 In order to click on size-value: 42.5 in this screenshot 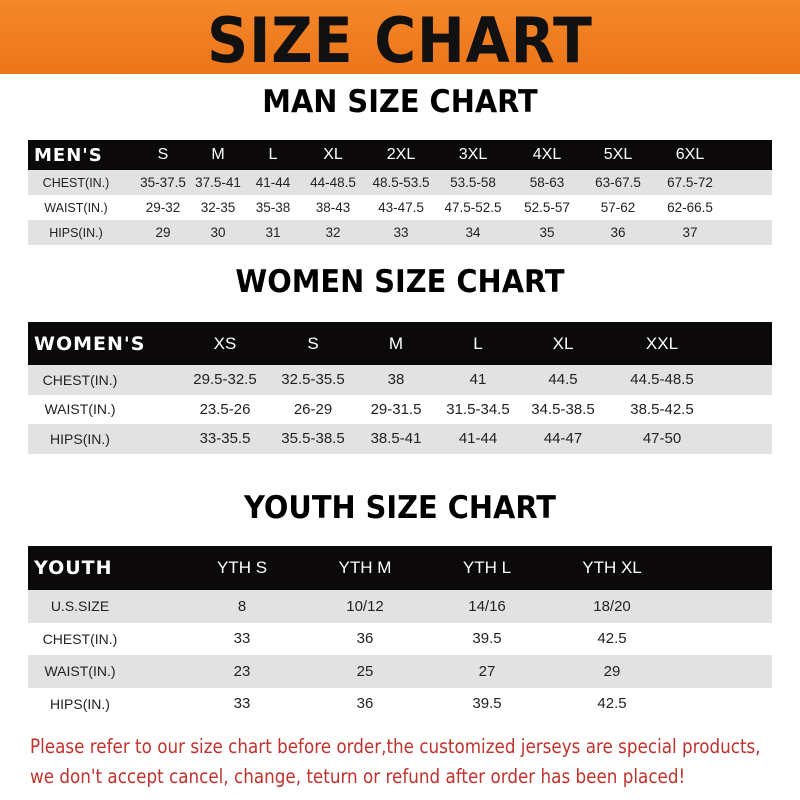, I will do `click(612, 639)`.